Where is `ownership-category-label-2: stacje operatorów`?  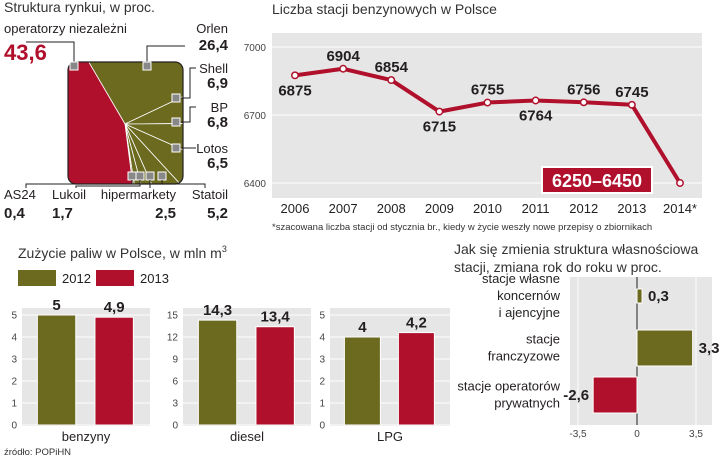 ownership-category-label-2: stacje operatorów is located at coordinates (508, 386).